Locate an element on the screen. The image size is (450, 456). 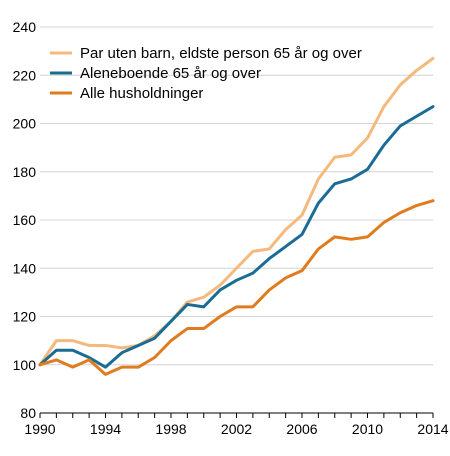
x-tick-label: 2010 is located at coordinates (367, 429).